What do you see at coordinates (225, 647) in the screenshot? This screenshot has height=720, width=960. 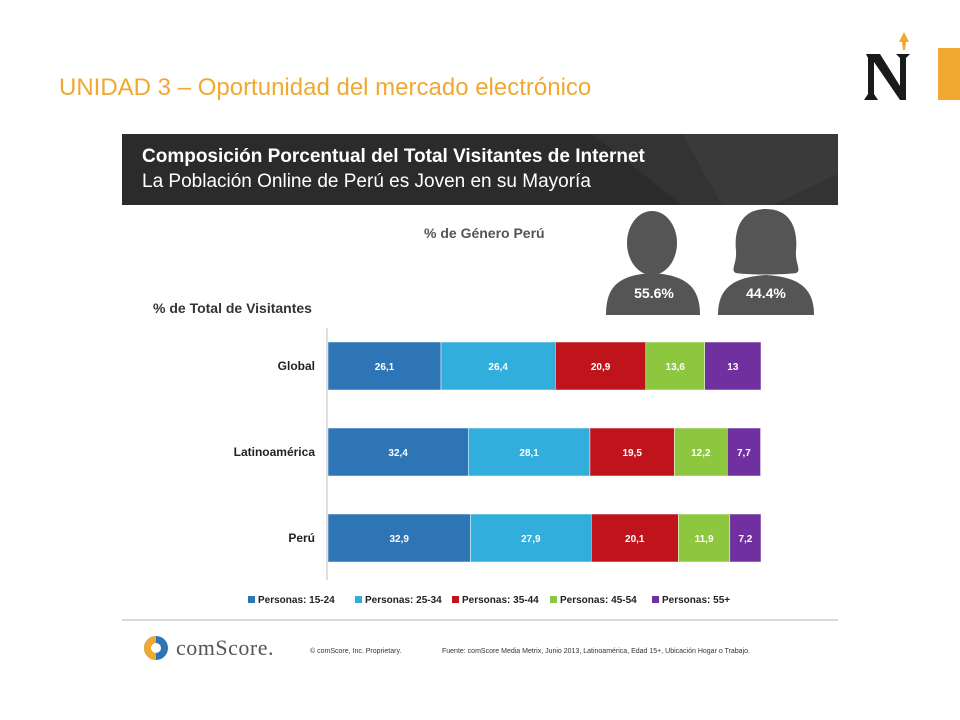 I see `comscore-brand: comScore.` at bounding box center [225, 647].